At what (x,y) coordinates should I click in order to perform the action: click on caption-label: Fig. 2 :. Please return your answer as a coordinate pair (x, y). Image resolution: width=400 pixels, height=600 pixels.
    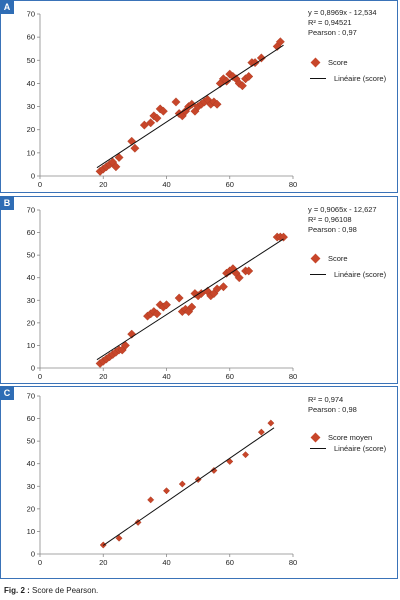
    Looking at the image, I should click on (17, 590).